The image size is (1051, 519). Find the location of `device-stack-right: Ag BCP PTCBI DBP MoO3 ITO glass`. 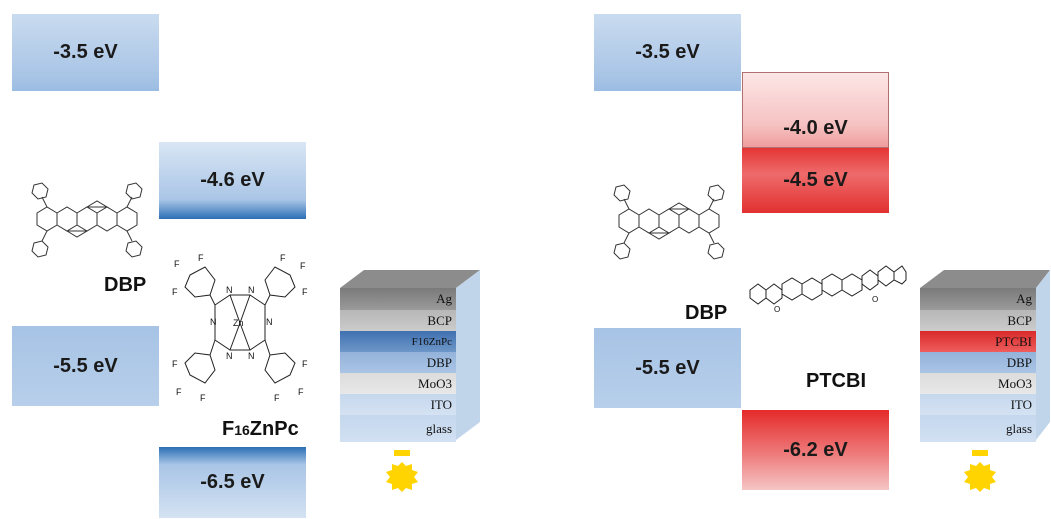

device-stack-right: Ag BCP PTCBI DBP MoO3 ITO glass is located at coordinates (985, 357).